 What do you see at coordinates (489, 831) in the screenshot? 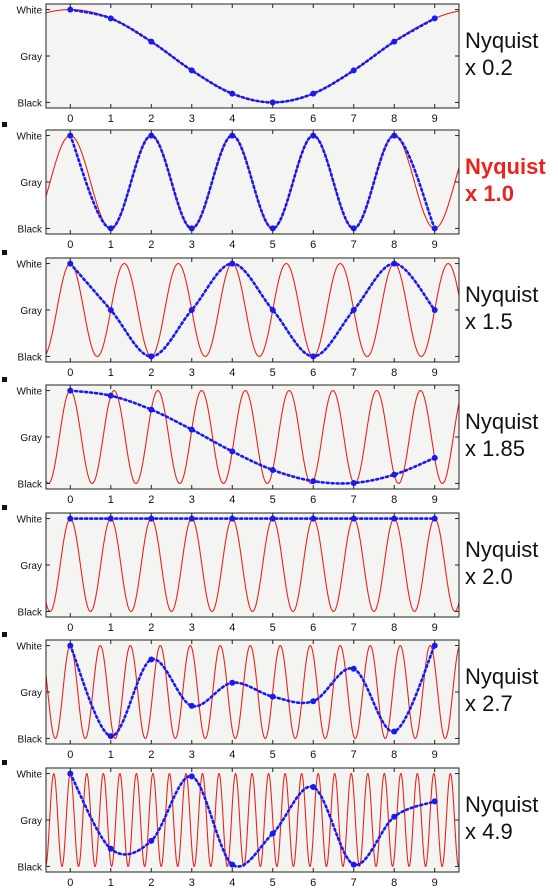
I see `panel-label-text: x 4.9` at bounding box center [489, 831].